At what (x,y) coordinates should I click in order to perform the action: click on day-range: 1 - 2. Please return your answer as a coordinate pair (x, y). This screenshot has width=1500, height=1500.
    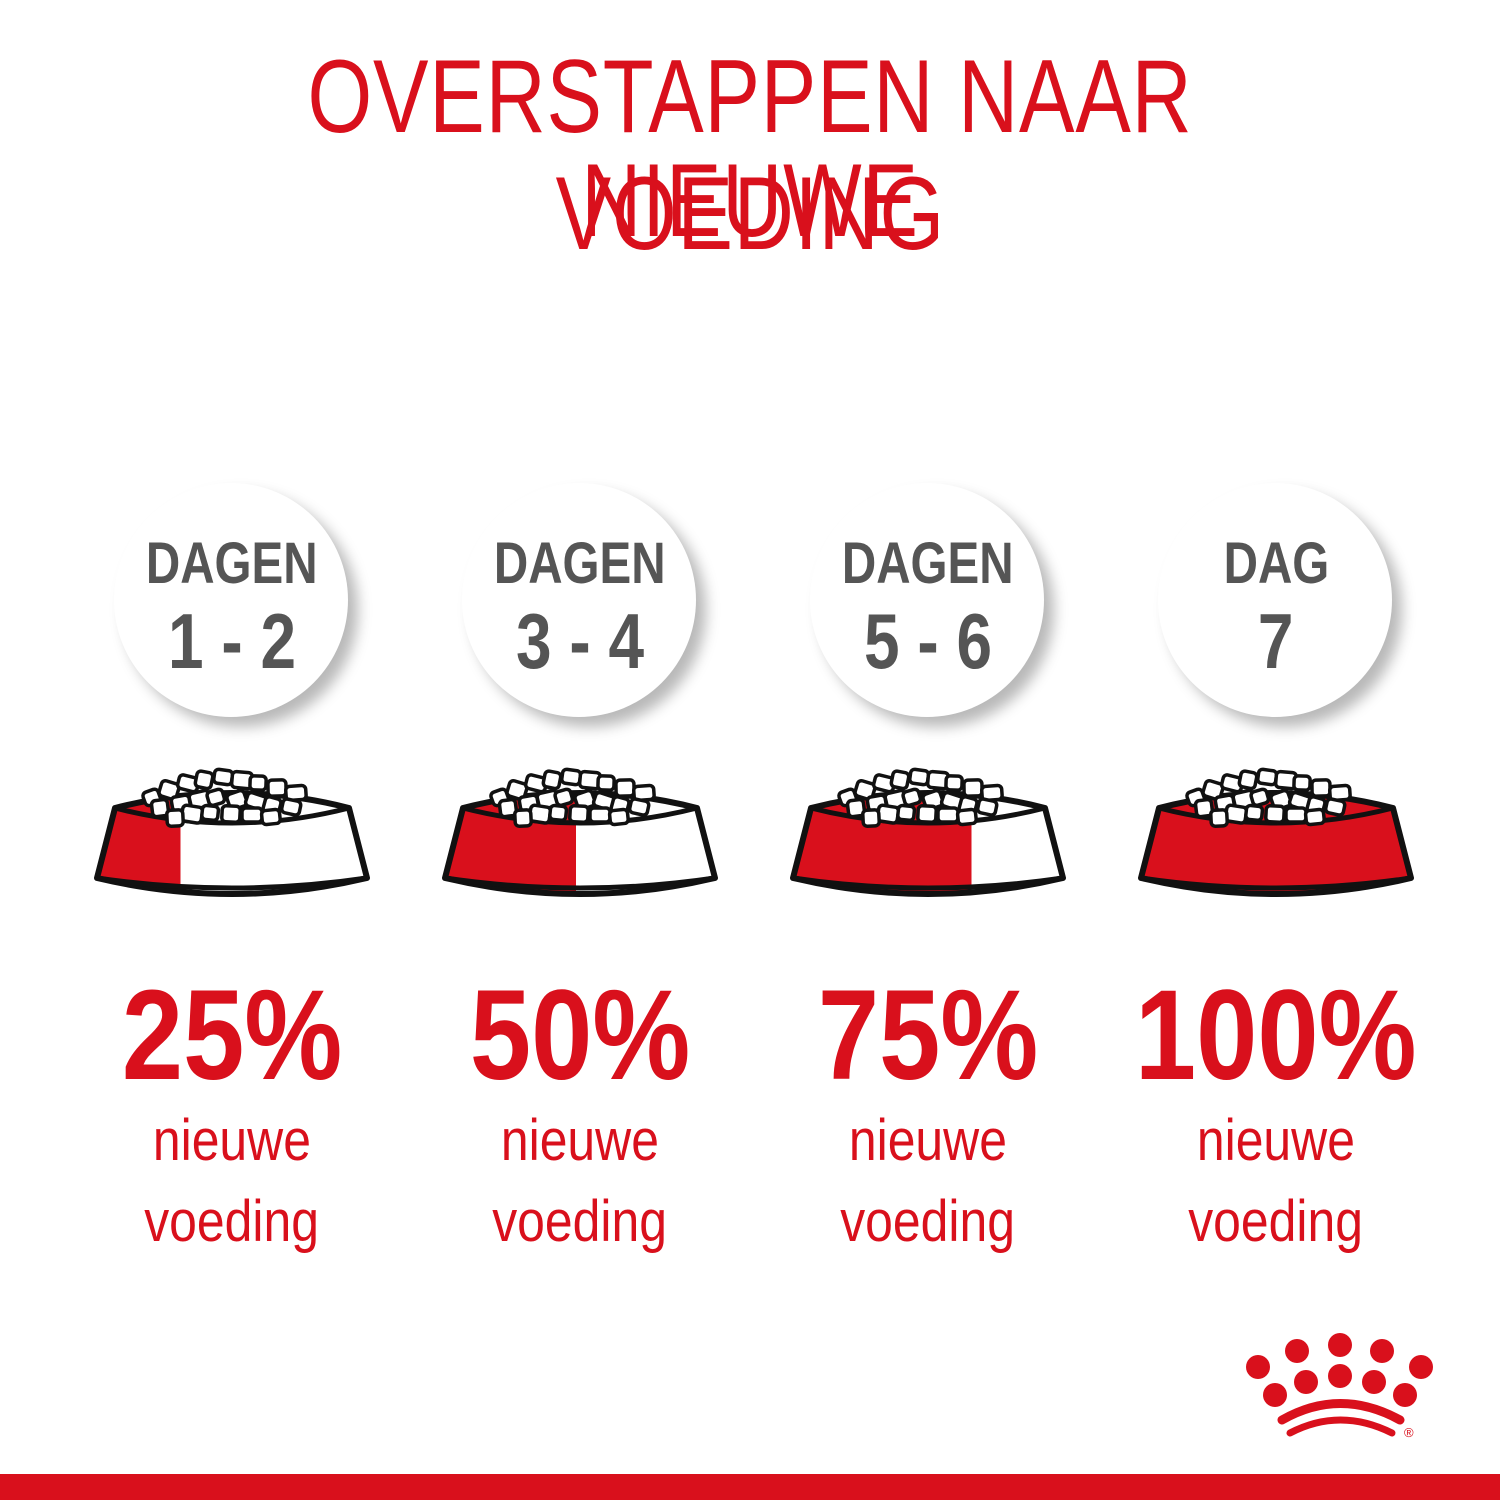
    Looking at the image, I should click on (232, 641).